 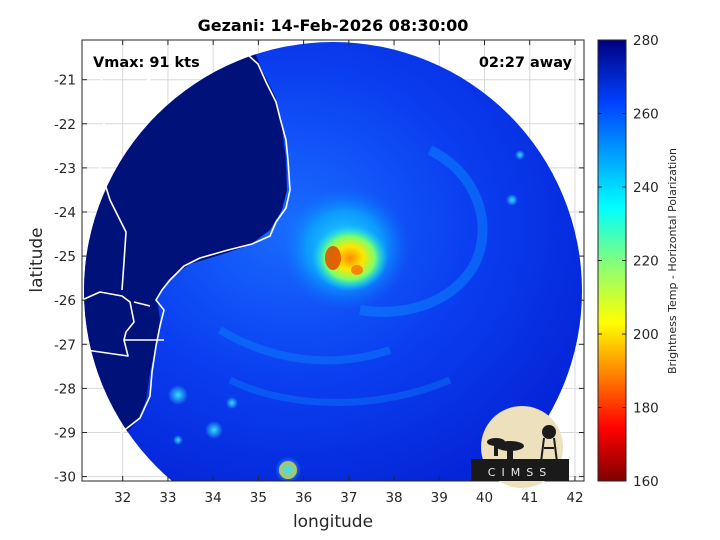 I want to click on y-tick-label: -24, so click(x=65, y=213).